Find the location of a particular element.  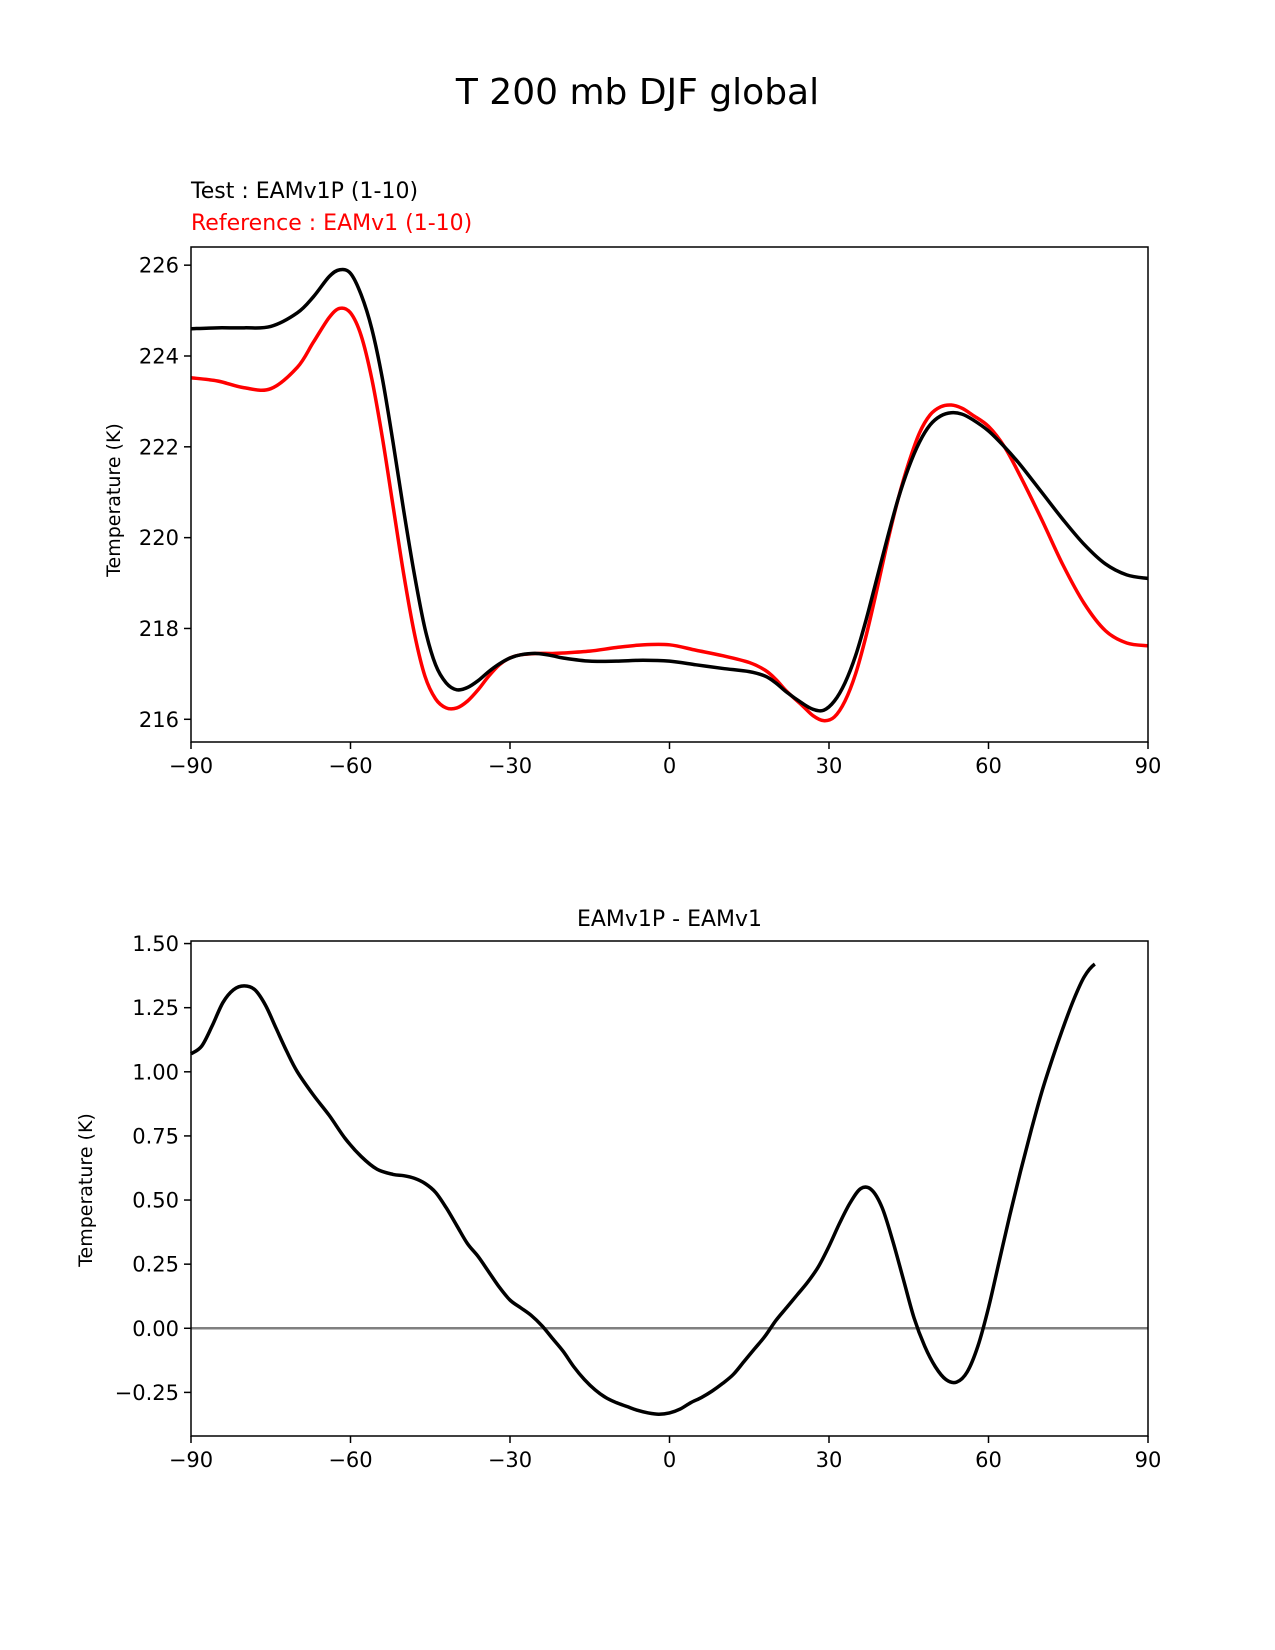

top-y-tick-label: 218 is located at coordinates (159, 629).